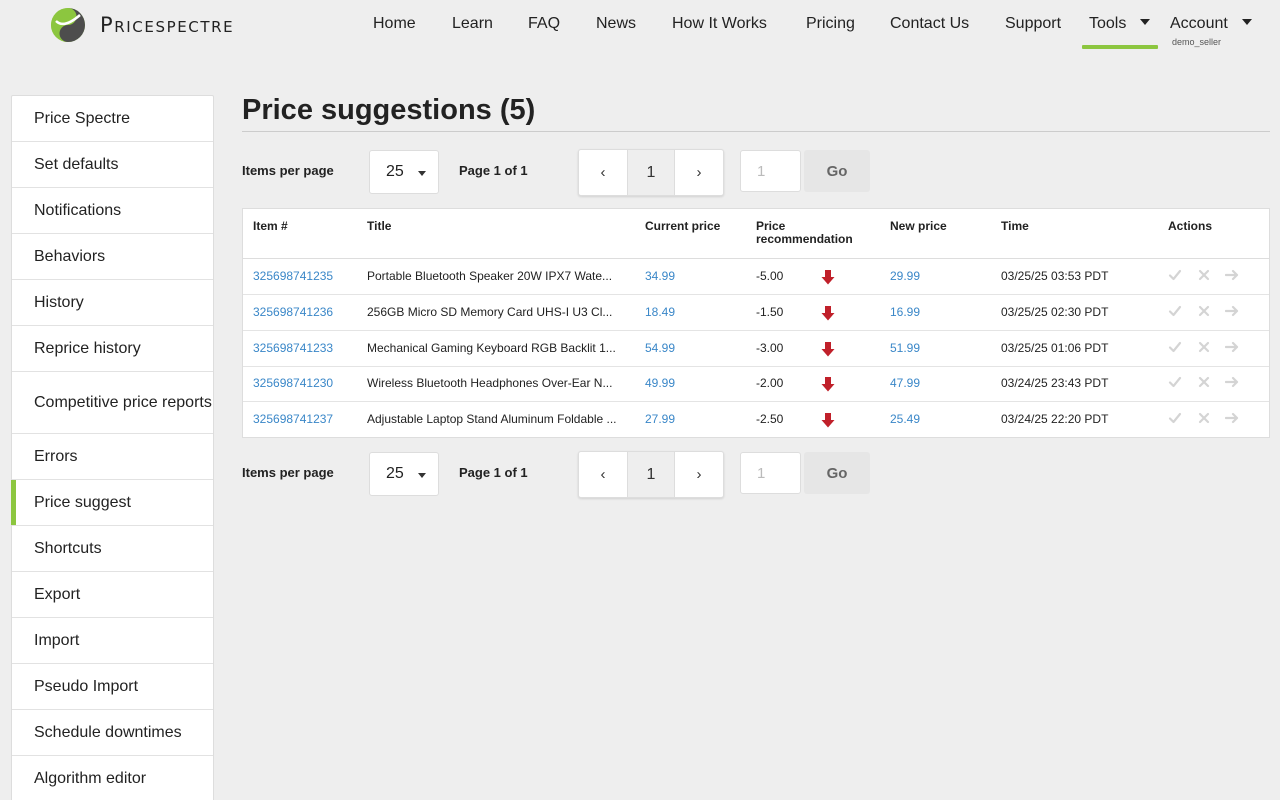 The height and width of the screenshot is (800, 1280). I want to click on nav-news: News, so click(616, 23).